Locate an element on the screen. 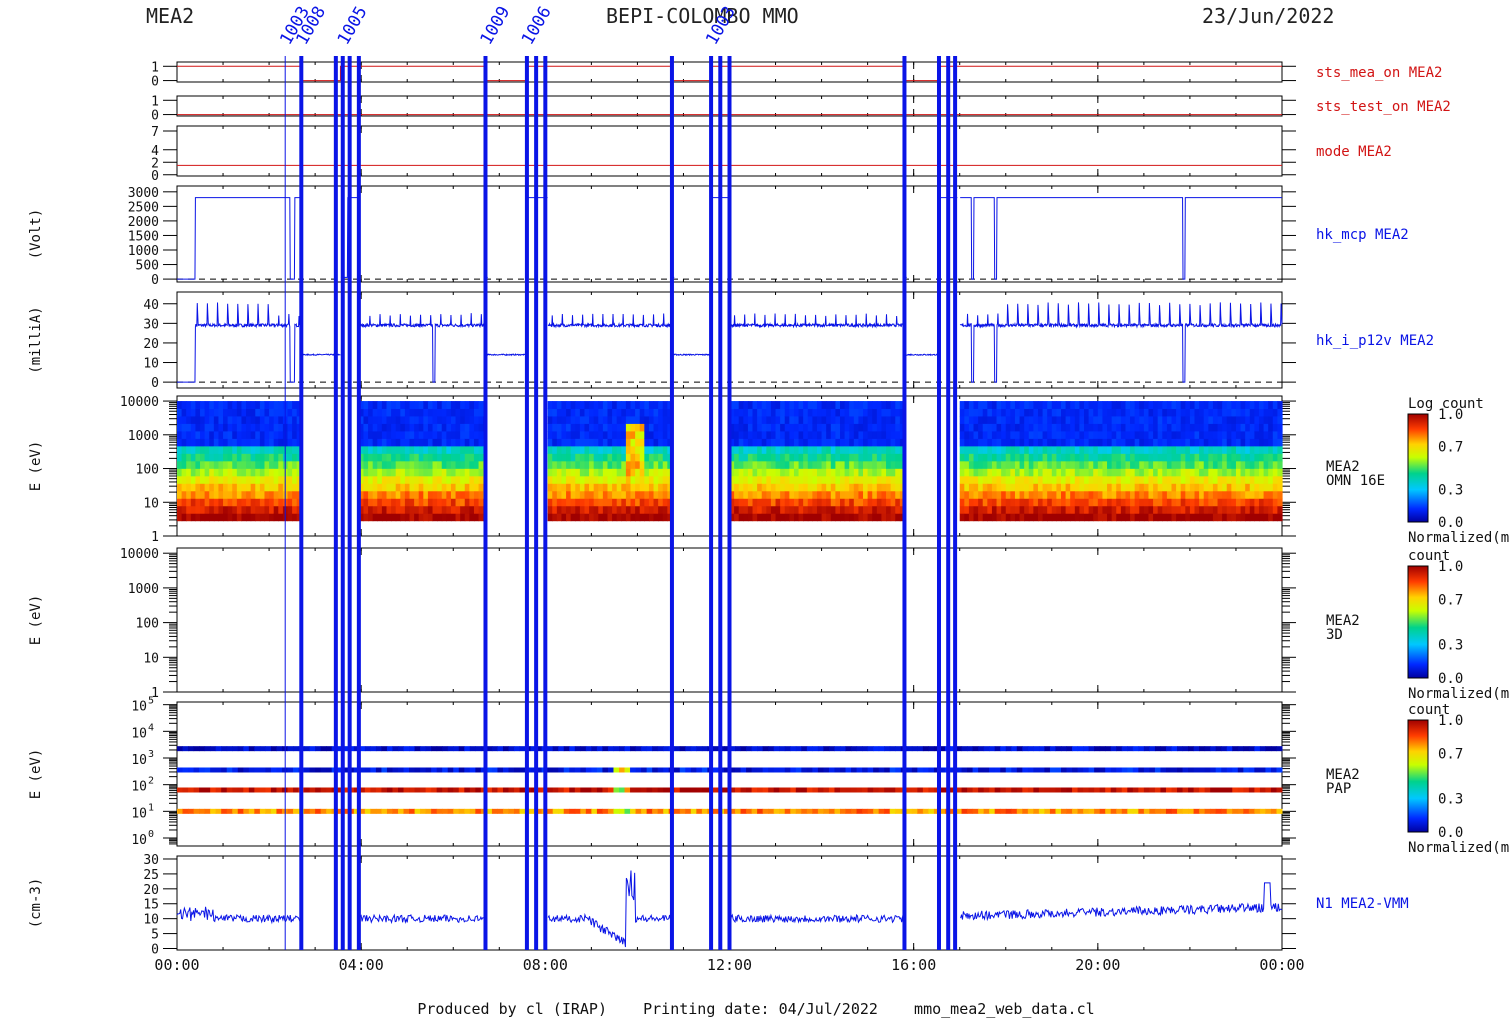  event-label: 1009 is located at coordinates (495, 25).